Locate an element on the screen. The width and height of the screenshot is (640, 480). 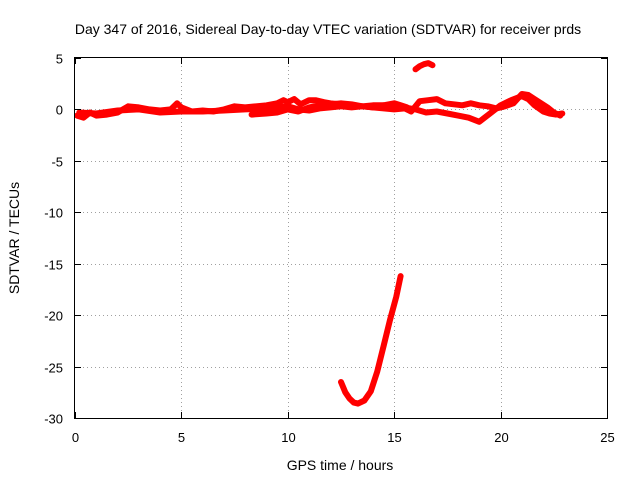
x-tick-label: 5 is located at coordinates (181, 437).